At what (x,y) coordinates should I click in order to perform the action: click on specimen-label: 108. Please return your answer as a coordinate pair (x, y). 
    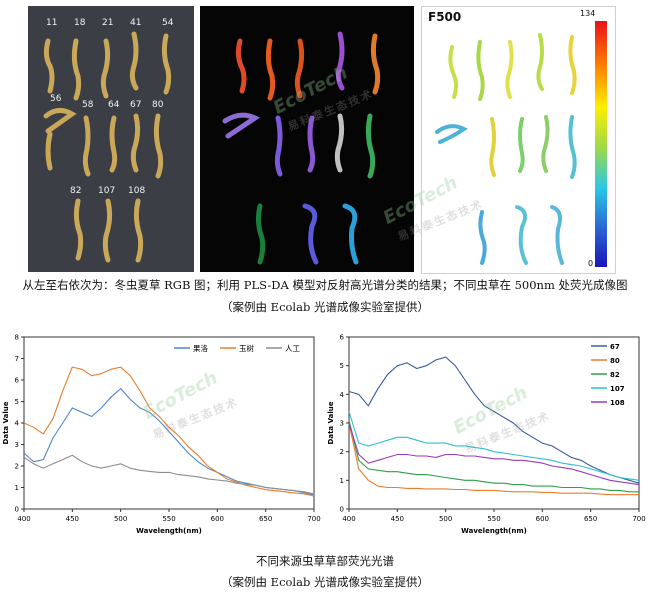
    Looking at the image, I should click on (137, 191).